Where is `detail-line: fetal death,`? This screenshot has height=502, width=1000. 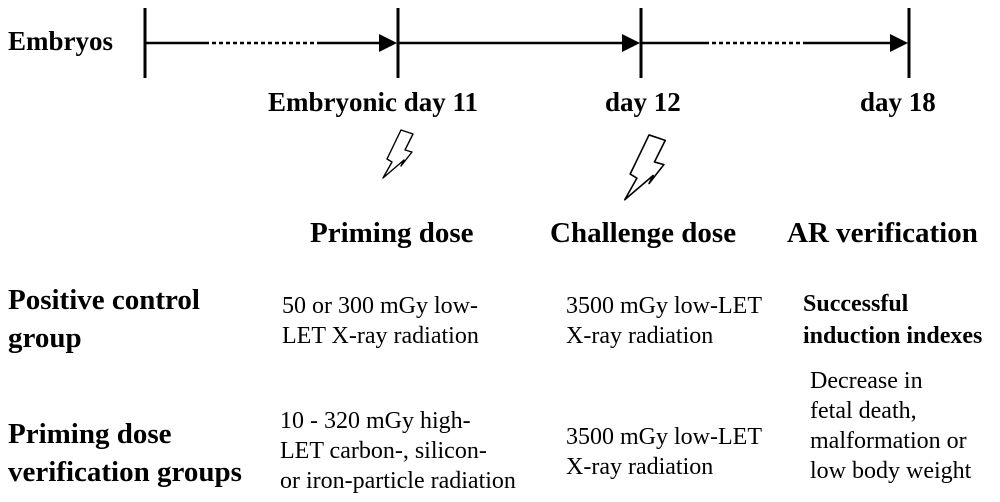 detail-line: fetal death, is located at coordinates (863, 411).